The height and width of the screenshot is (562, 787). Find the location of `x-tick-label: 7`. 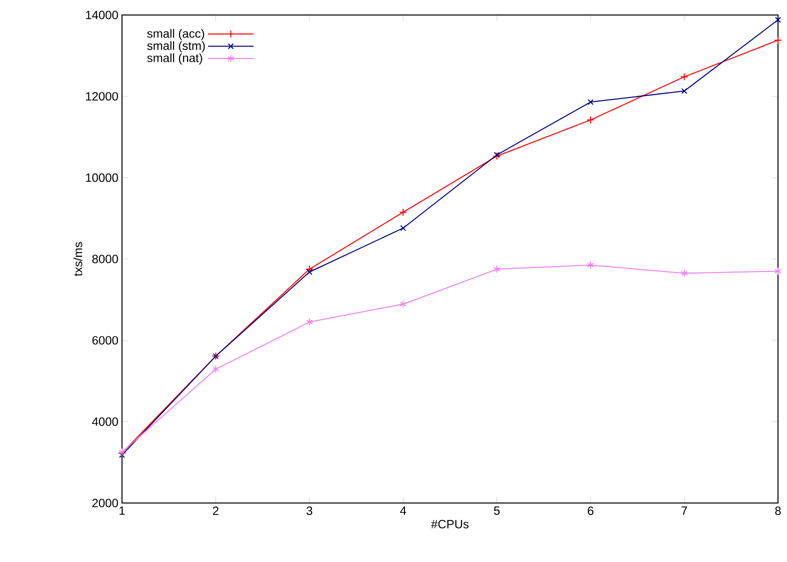

x-tick-label: 7 is located at coordinates (685, 510).